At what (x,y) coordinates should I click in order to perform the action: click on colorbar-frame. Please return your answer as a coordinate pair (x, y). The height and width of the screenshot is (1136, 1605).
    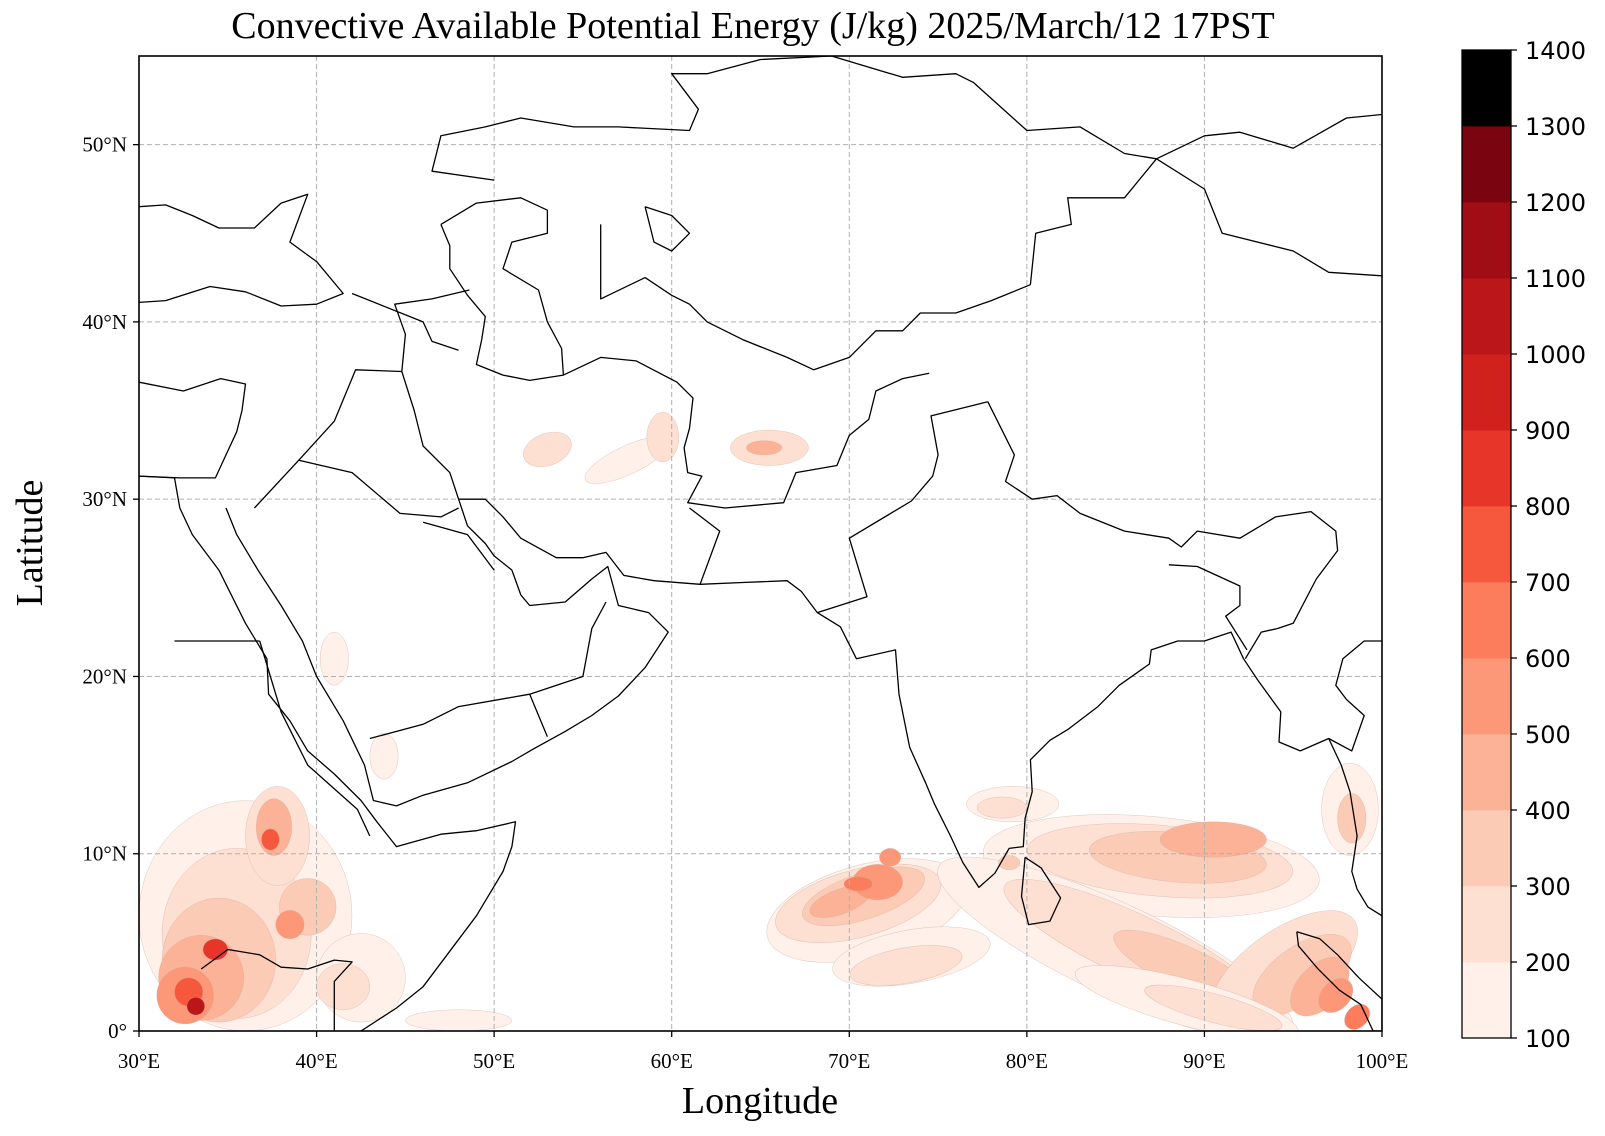
    Looking at the image, I should click on (1486, 544).